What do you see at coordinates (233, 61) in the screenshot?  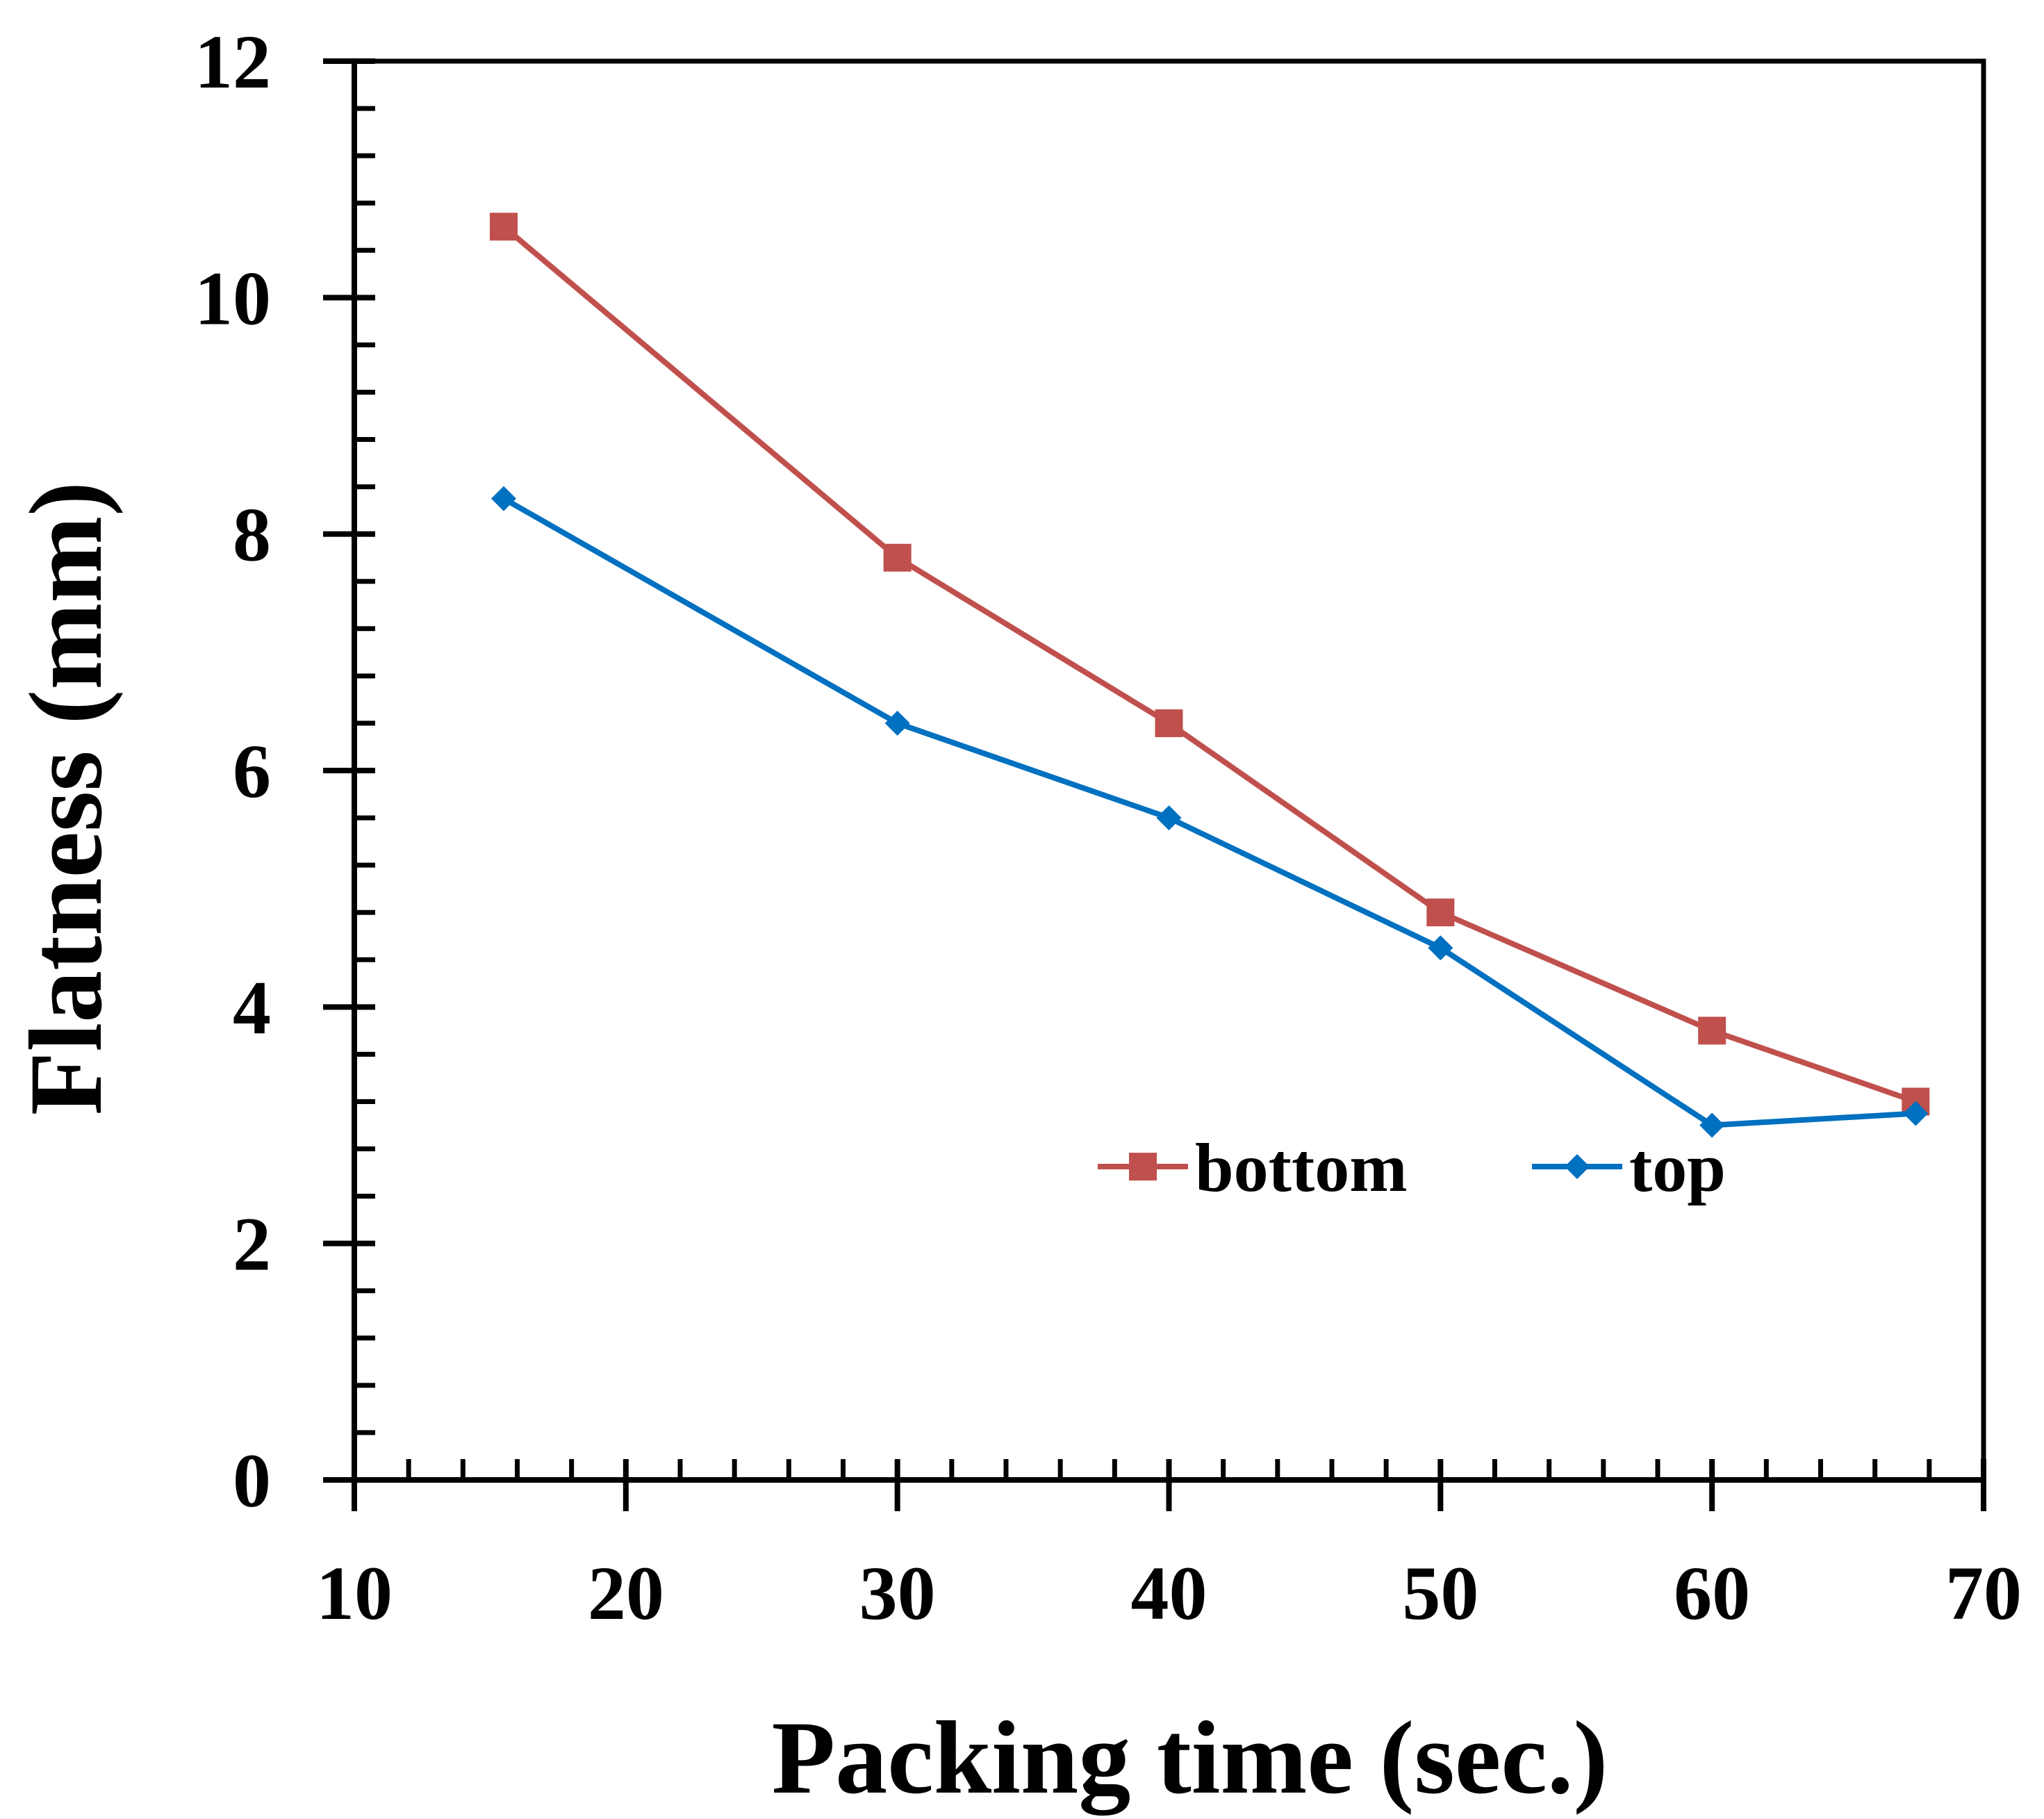 I see `y-tick-label: 12` at bounding box center [233, 61].